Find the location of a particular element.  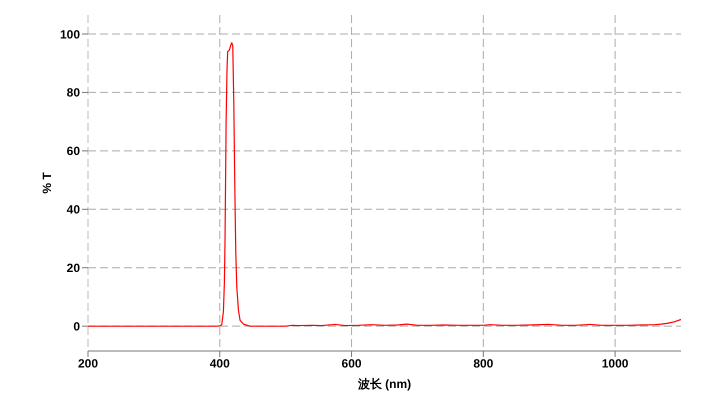

x-tick-label: 800 is located at coordinates (483, 363).